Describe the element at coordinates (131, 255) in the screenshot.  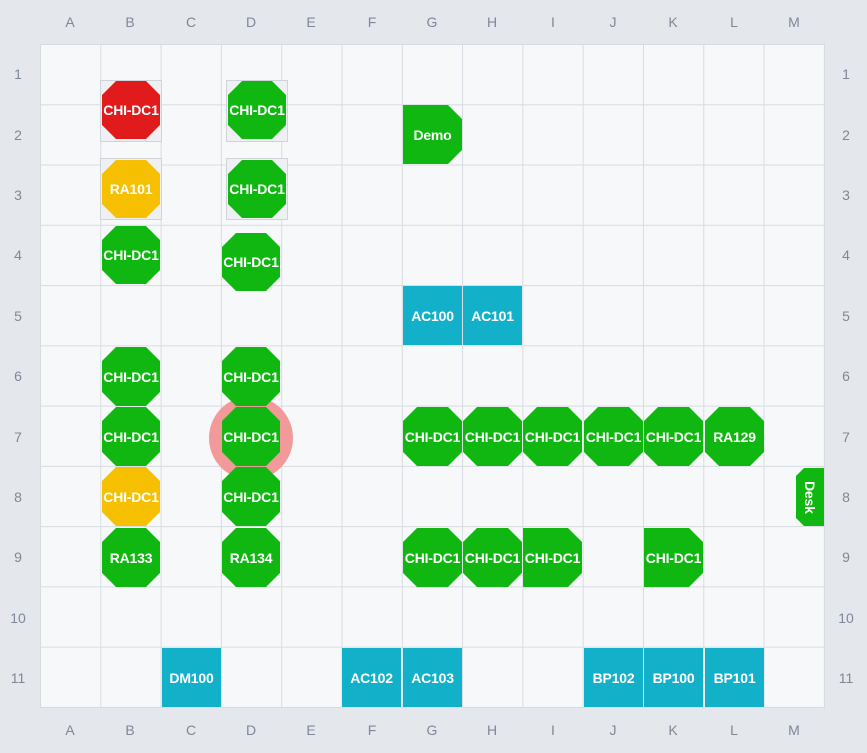
I see `tile-b4: CHI-DC1` at that location.